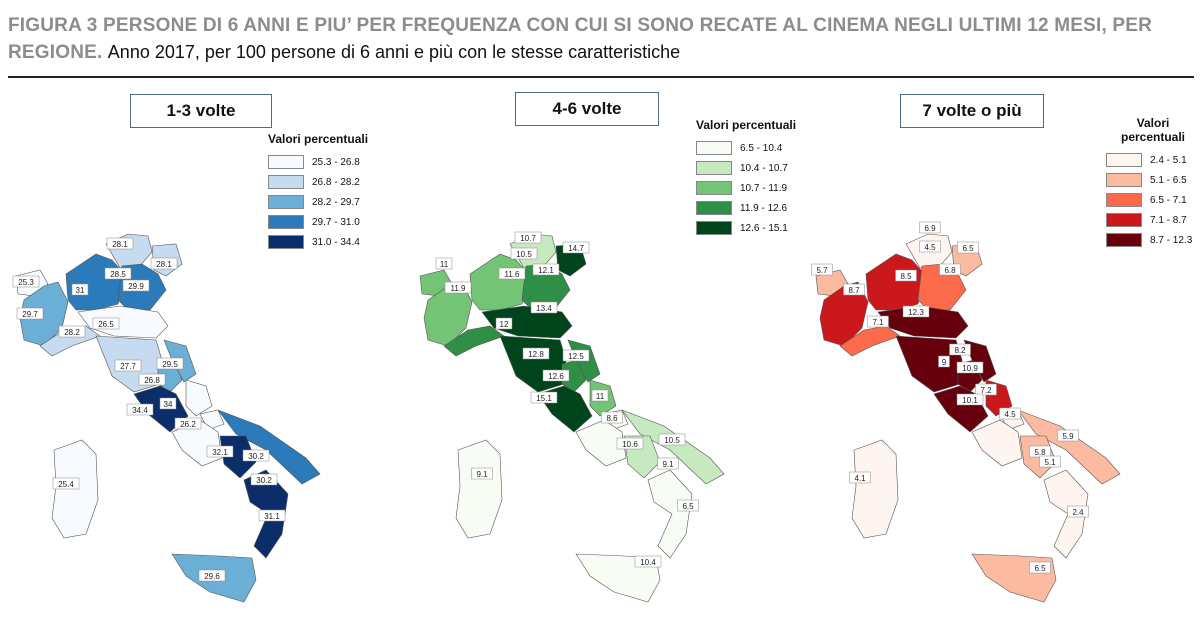 The width and height of the screenshot is (1203, 626). I want to click on value-label: 9, so click(944, 362).